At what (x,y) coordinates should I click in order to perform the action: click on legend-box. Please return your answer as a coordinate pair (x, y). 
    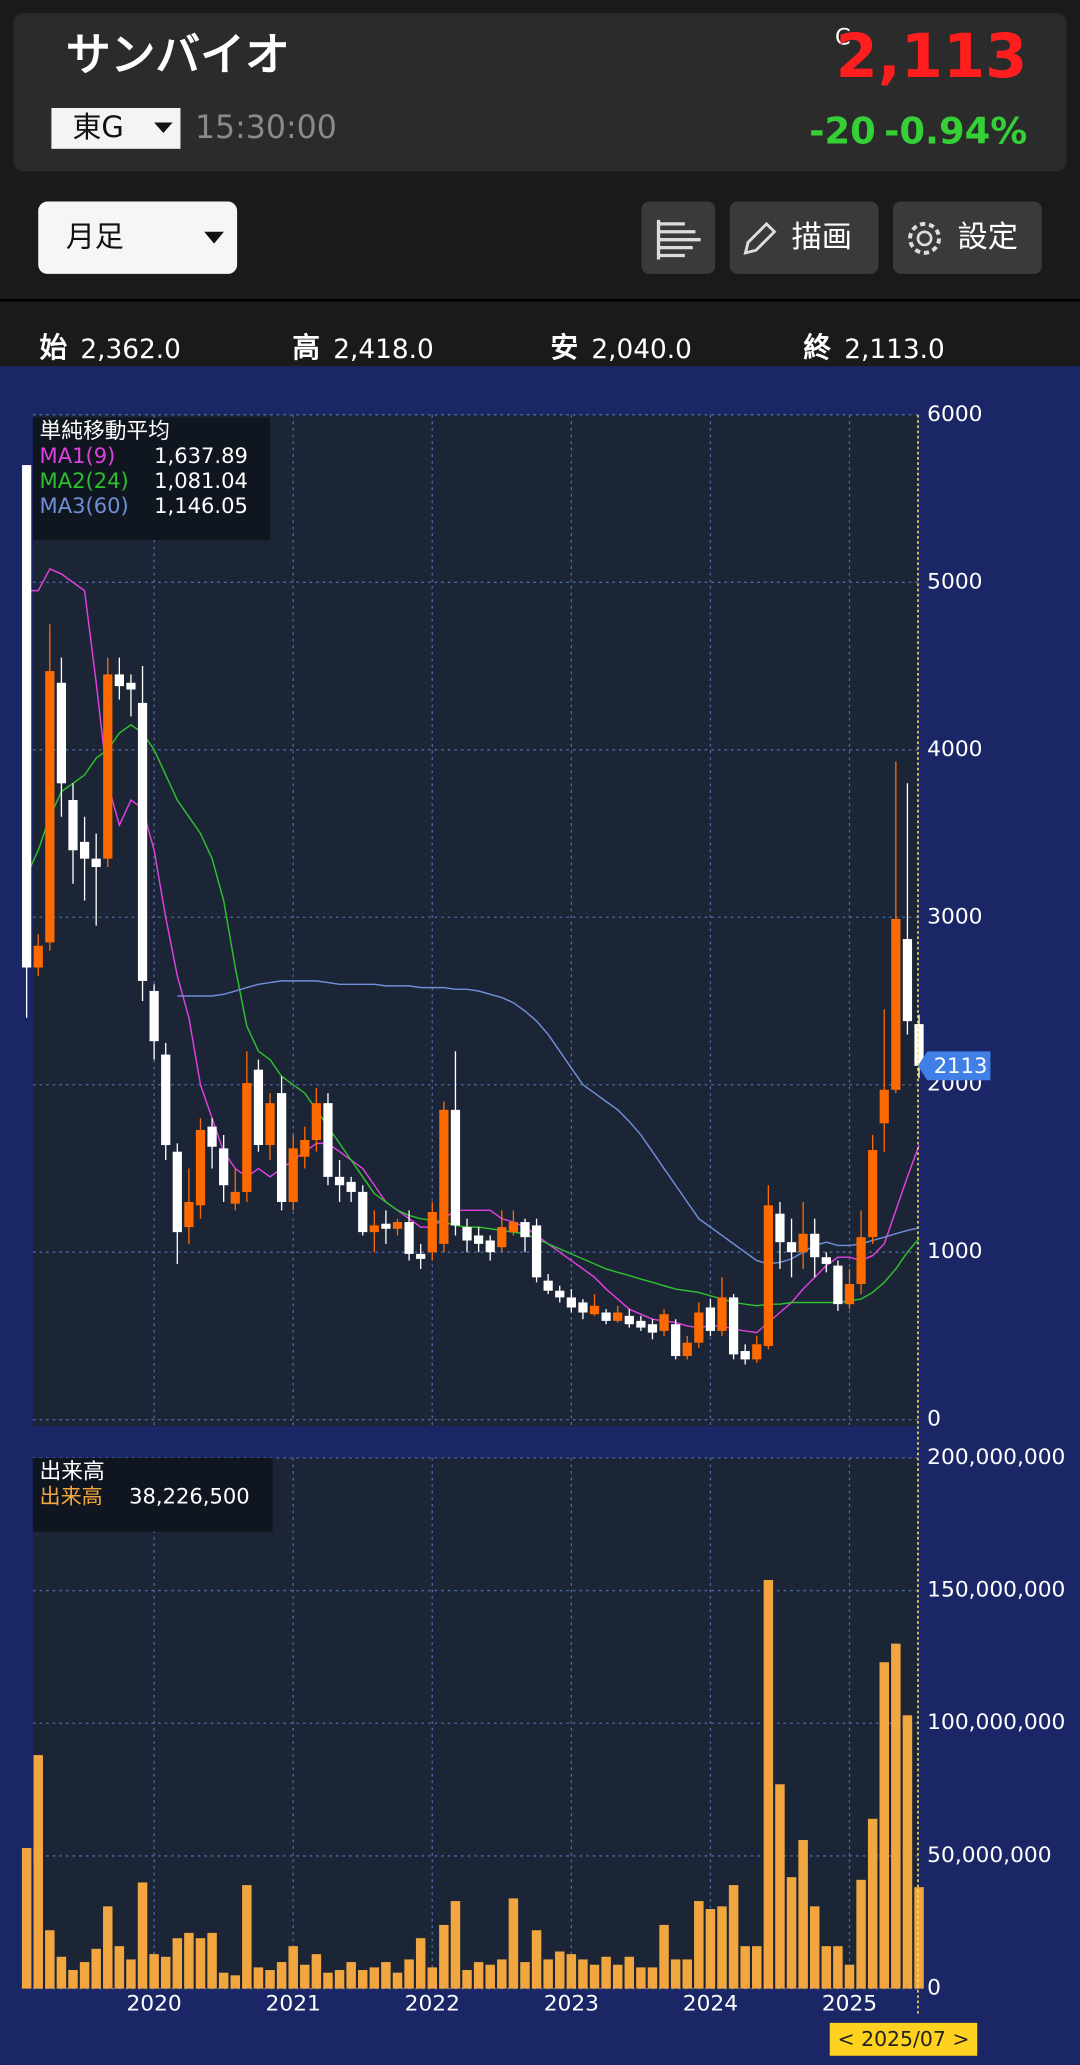
    Looking at the image, I should click on (151, 478).